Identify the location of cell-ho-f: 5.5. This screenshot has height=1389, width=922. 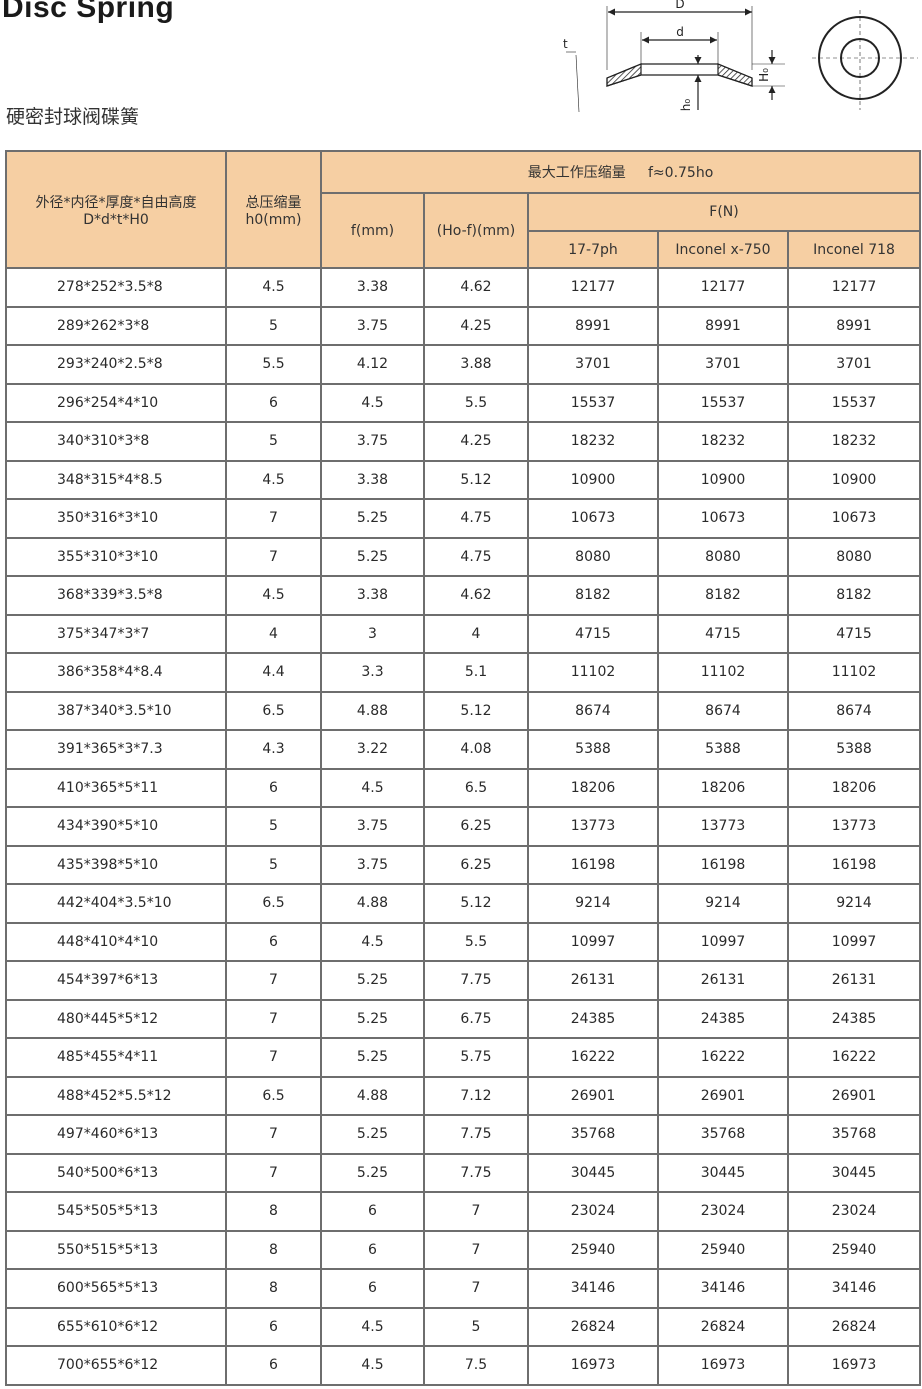
(476, 402).